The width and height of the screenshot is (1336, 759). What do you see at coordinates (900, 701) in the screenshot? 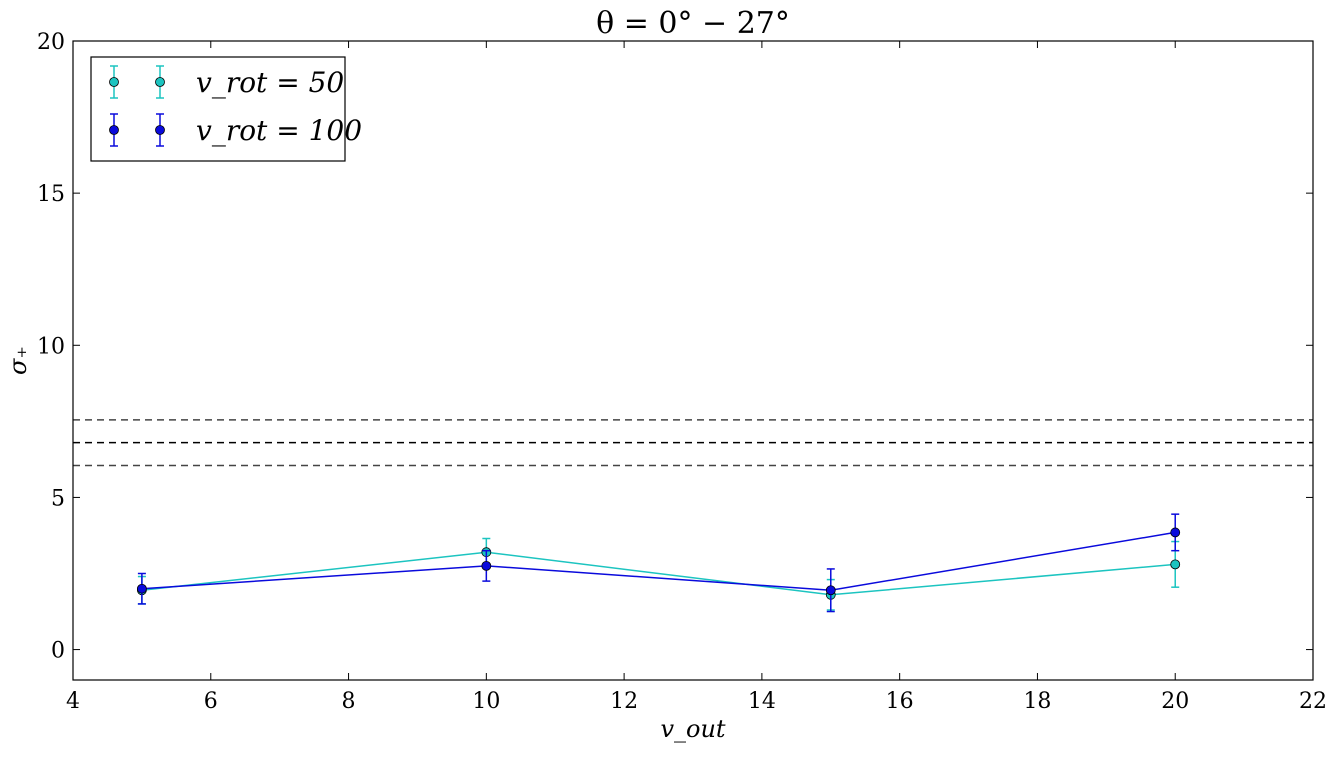
I see `x-tick-label: 16` at bounding box center [900, 701].